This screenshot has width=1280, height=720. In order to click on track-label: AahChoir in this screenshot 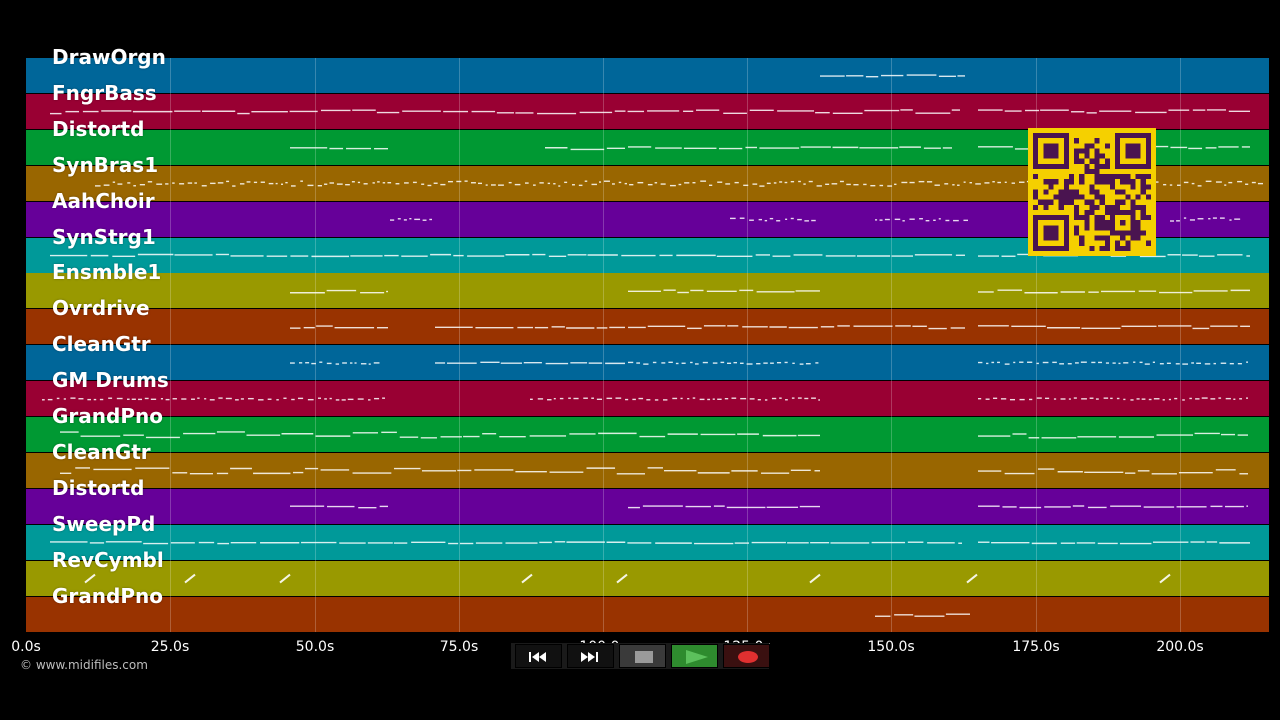, I will do `click(103, 201)`.